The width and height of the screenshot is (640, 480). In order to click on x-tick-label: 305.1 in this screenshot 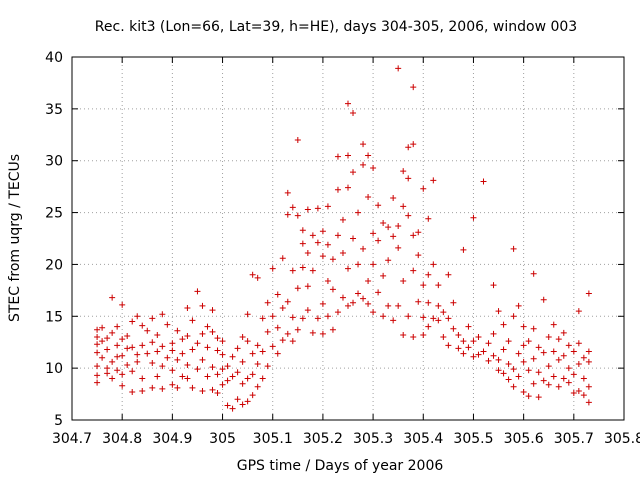, I will do `click(273, 439)`.